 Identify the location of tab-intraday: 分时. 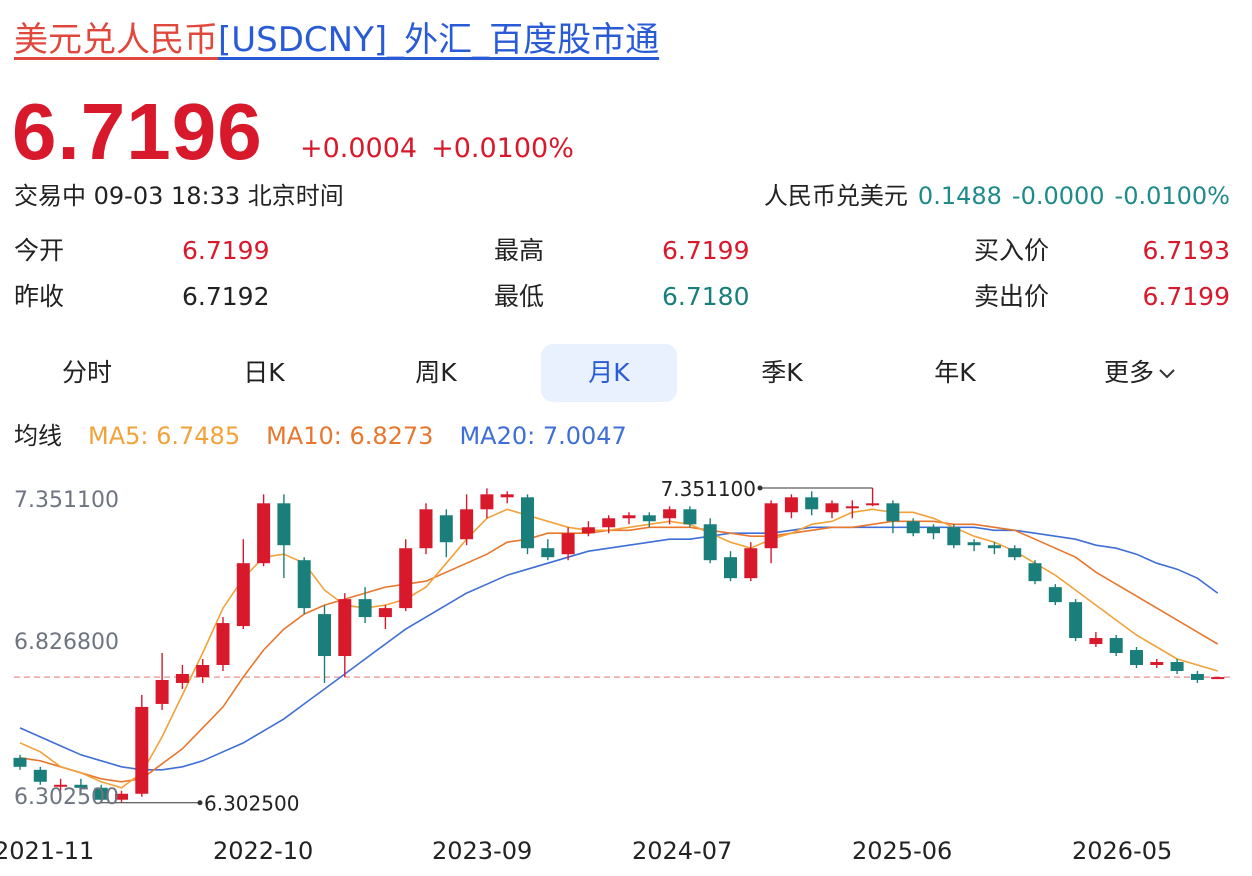
(86, 372).